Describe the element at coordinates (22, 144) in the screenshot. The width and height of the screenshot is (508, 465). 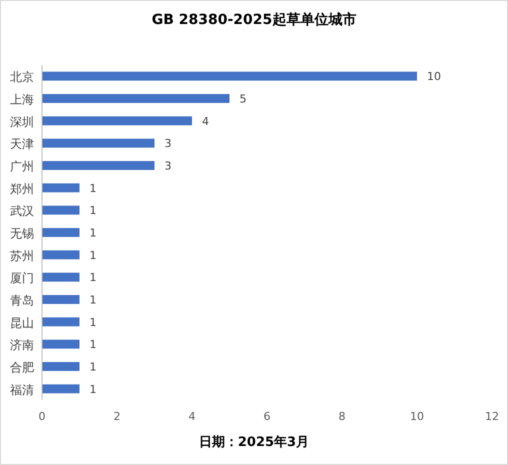
I see `y-tick-label: 天津` at that location.